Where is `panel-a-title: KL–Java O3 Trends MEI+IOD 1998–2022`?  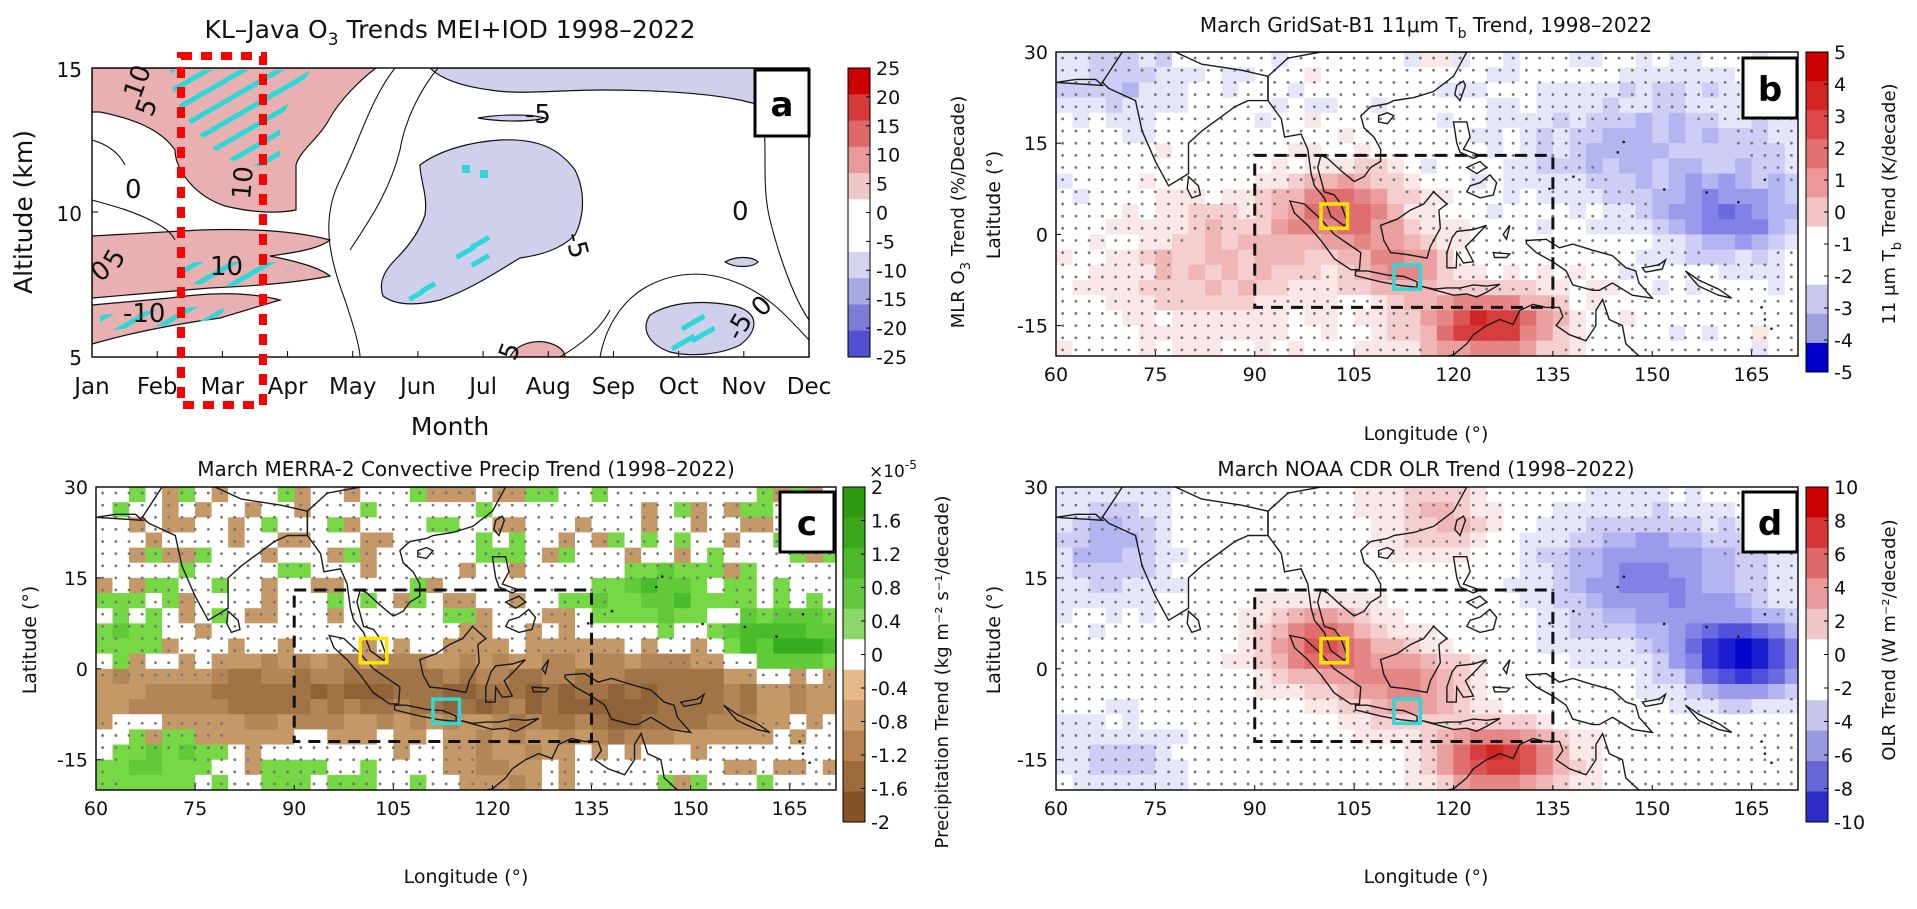 panel-a-title: KL–Java O3 Trends MEI+IOD 1998–2022 is located at coordinates (449, 32).